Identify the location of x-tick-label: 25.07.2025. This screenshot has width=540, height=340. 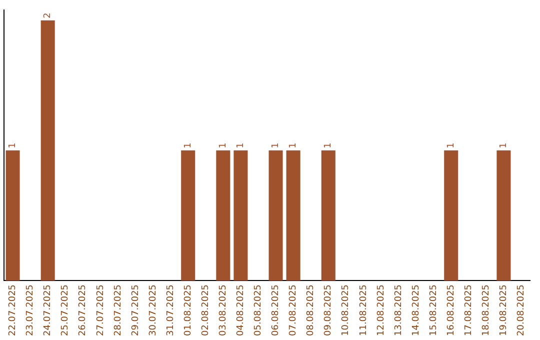
(65, 310).